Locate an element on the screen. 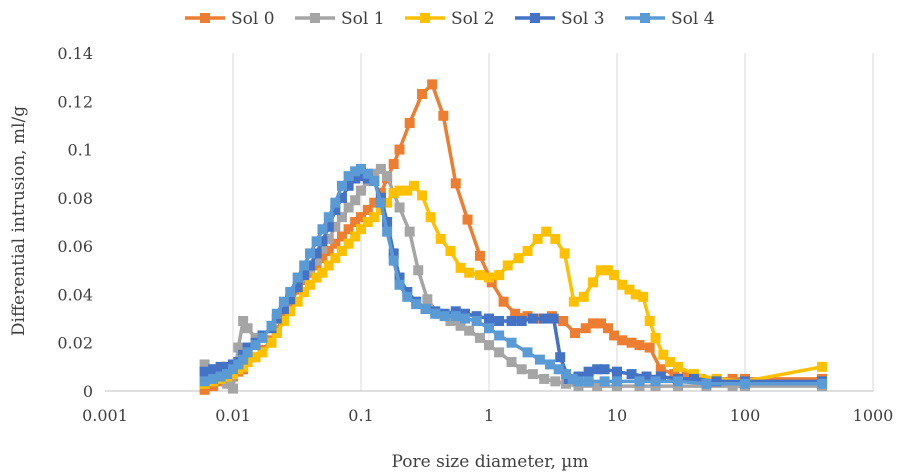 The image size is (900, 476). y-tick-label: 0.1 is located at coordinates (80, 150).